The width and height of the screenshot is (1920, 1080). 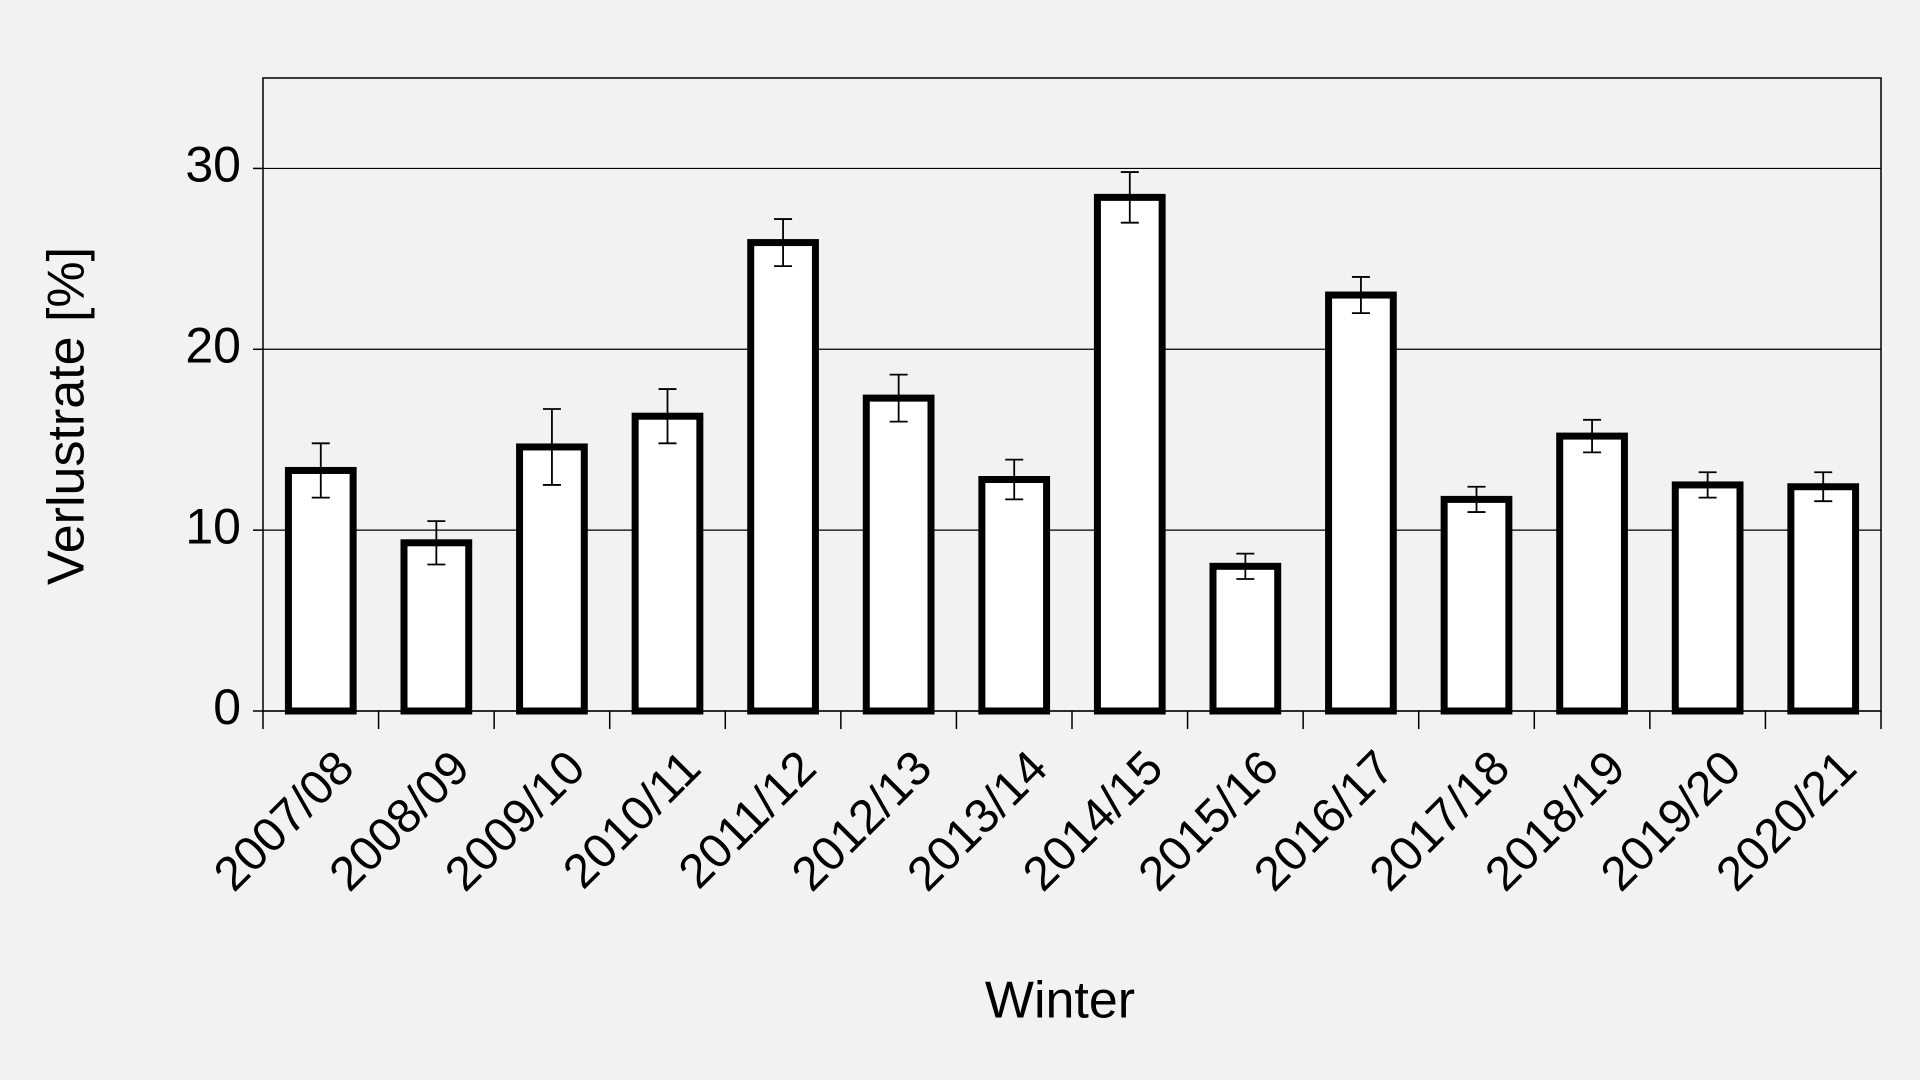 What do you see at coordinates (1060, 1001) in the screenshot?
I see `x-axis-label: Winter` at bounding box center [1060, 1001].